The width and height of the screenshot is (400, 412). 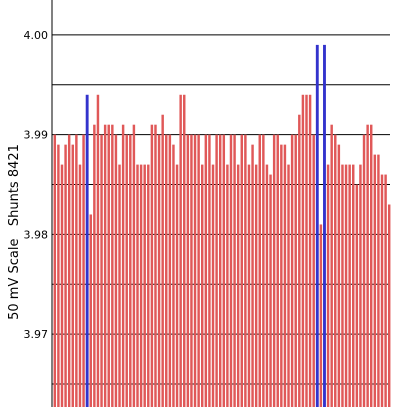 What do you see at coordinates (36, 234) in the screenshot?
I see `y-tick-label: 3.98` at bounding box center [36, 234].